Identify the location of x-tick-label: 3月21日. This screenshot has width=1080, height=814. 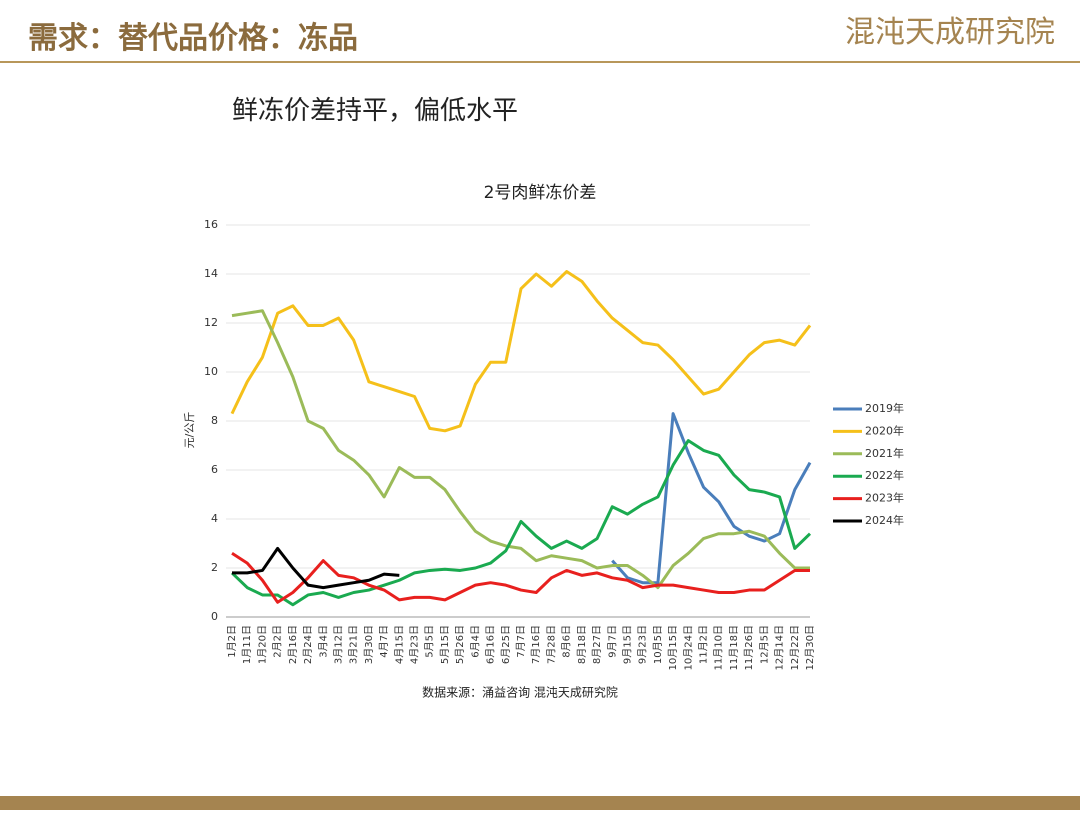
(354, 644).